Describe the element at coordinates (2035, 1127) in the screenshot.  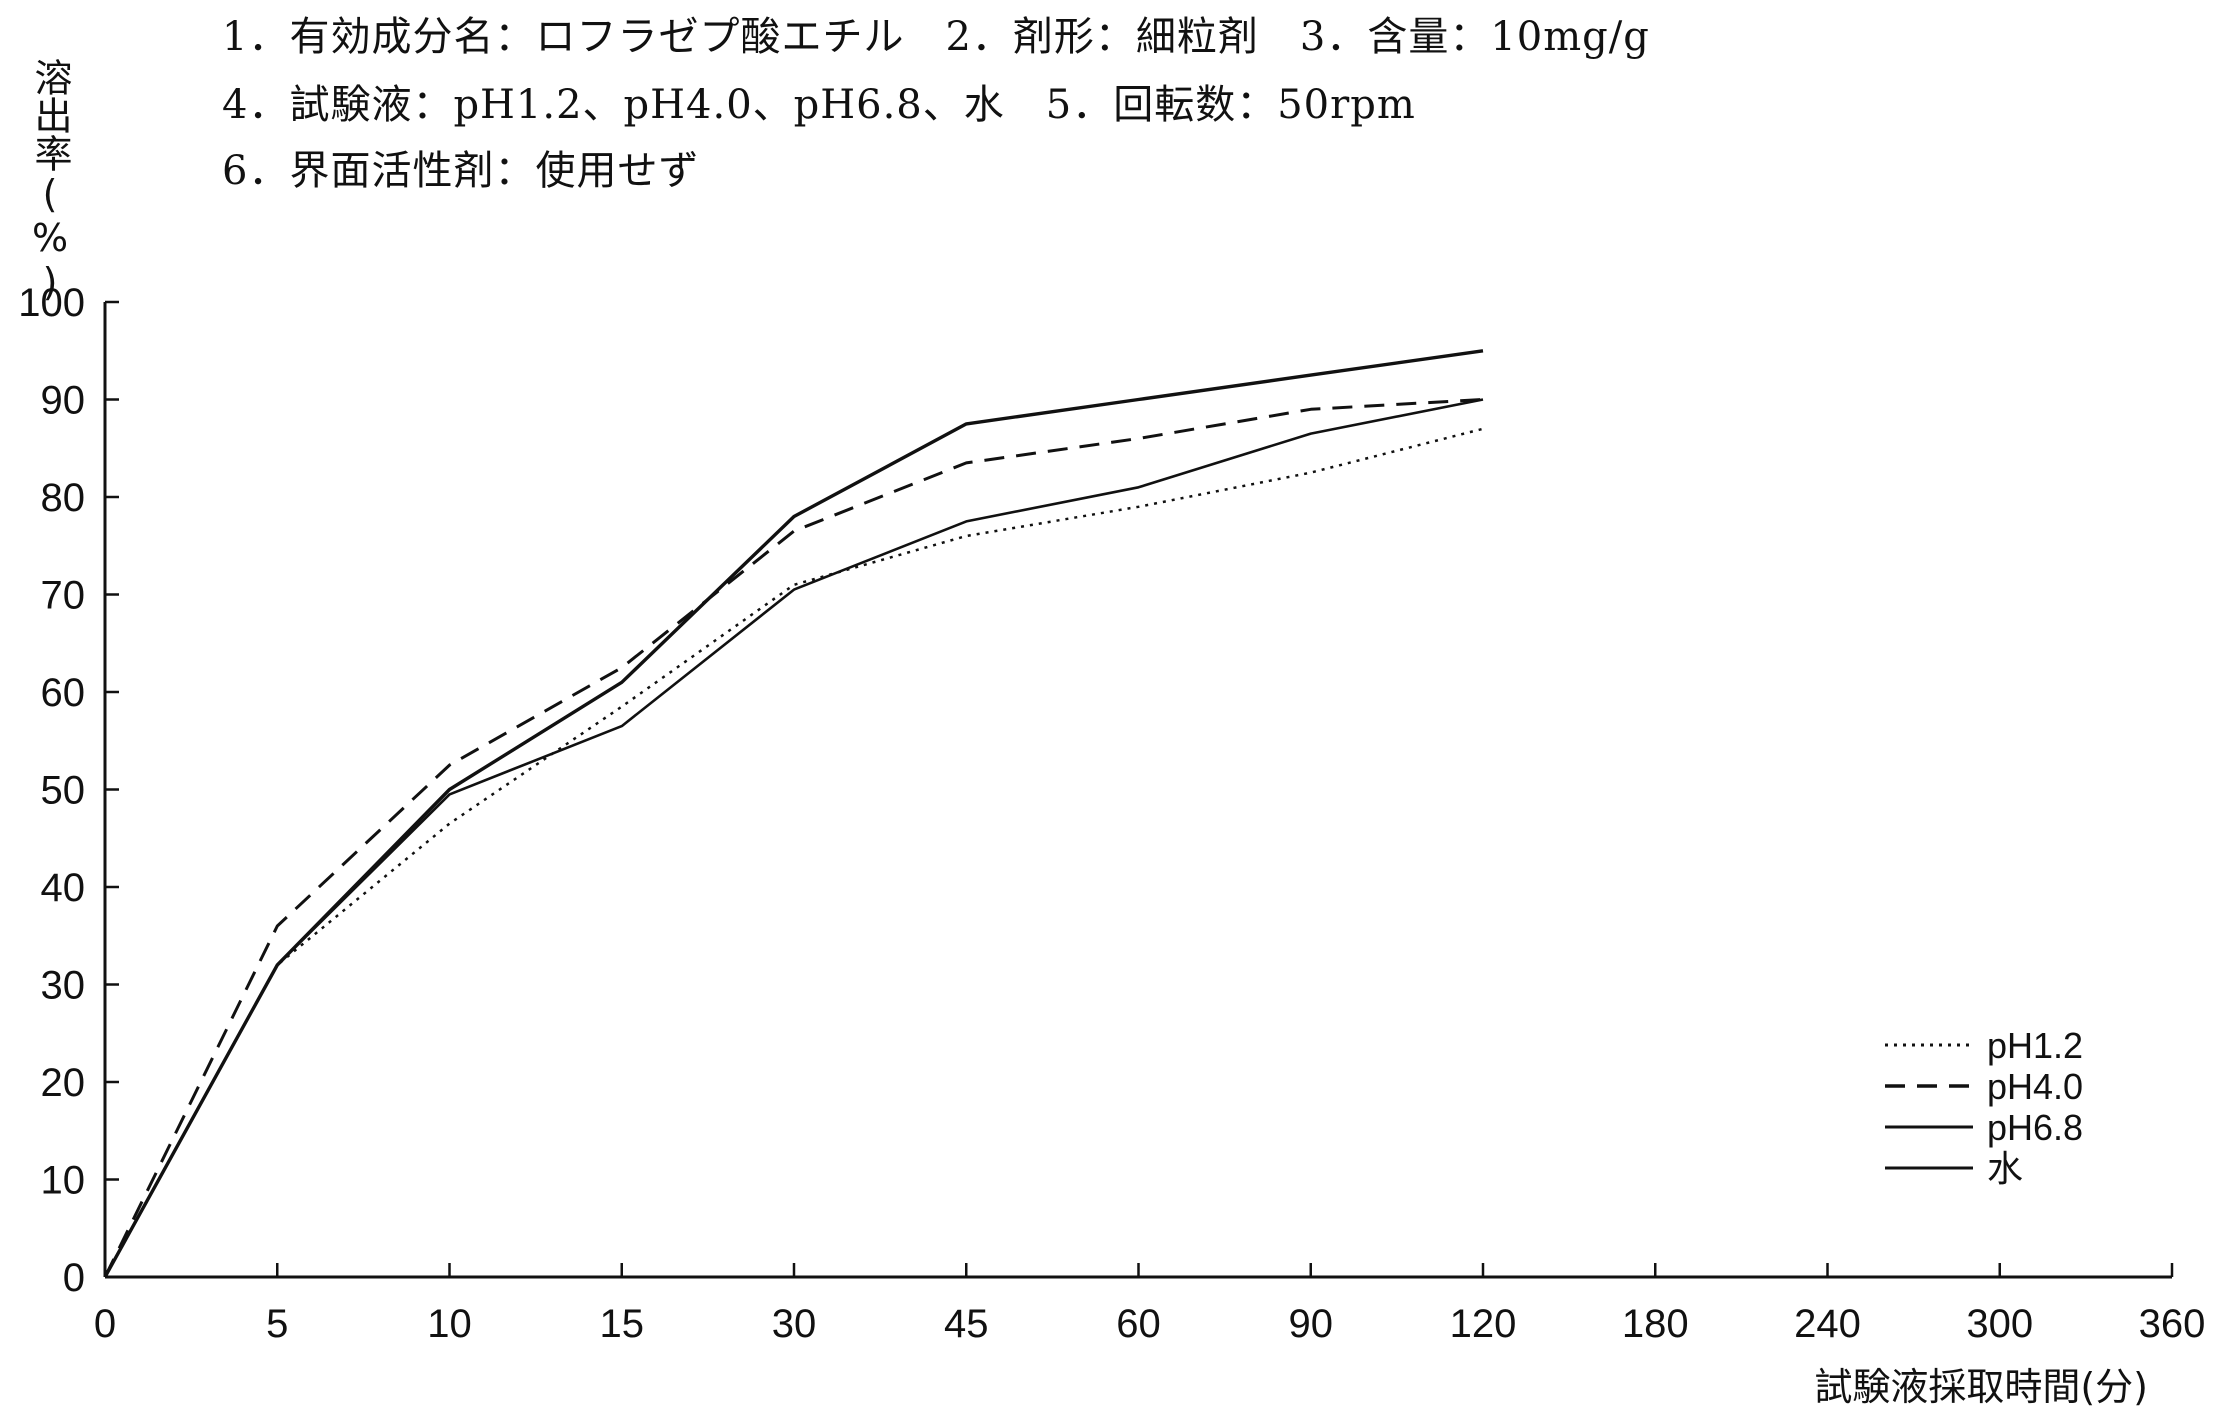
I see `legend-label-ph68: pH6.8` at that location.